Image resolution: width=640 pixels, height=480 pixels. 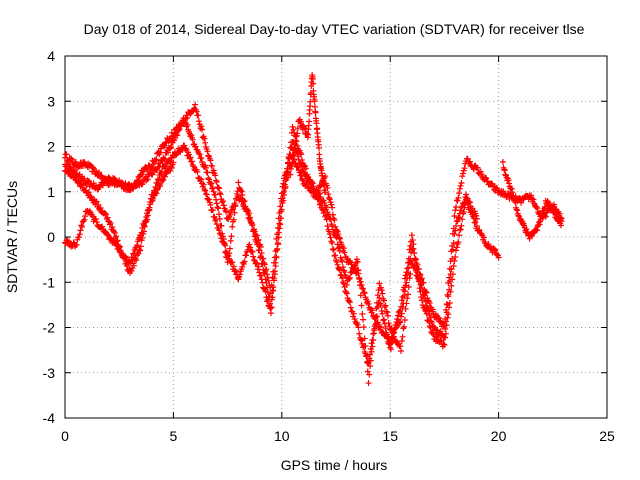 What do you see at coordinates (51, 101) in the screenshot?
I see `y-tick-label: 3` at bounding box center [51, 101].